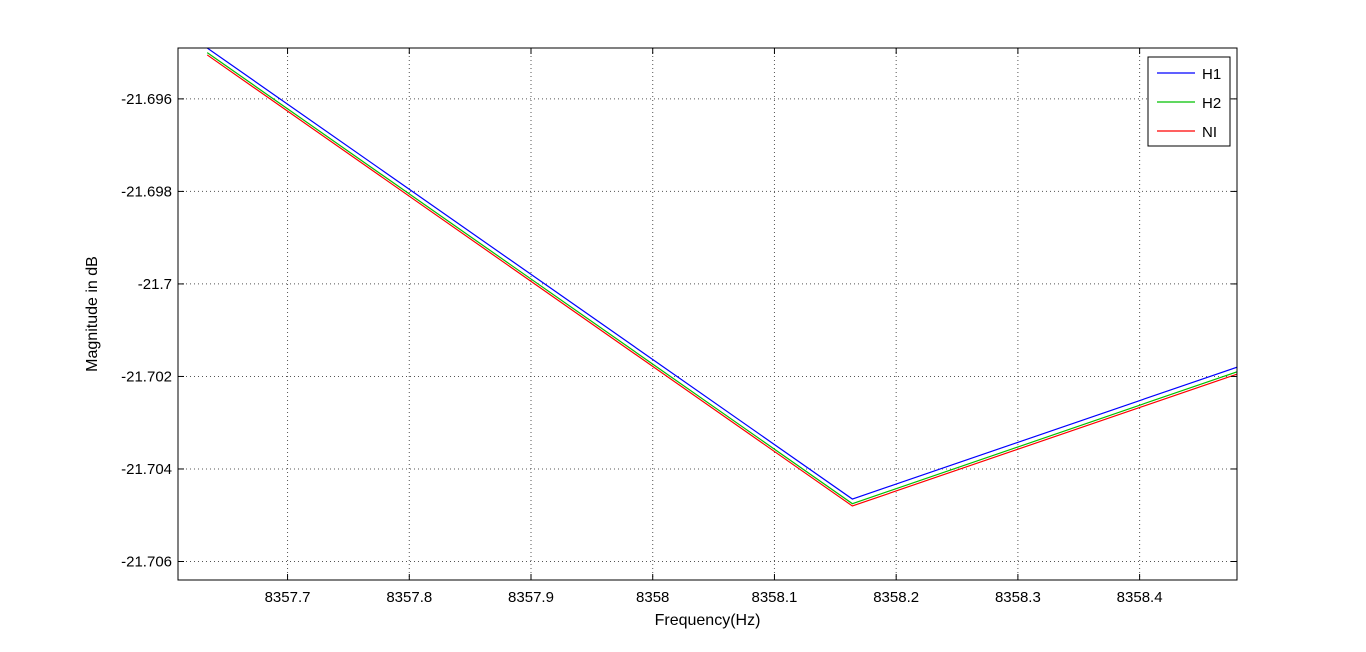  I want to click on y-tick-label: -21.698, so click(146, 191).